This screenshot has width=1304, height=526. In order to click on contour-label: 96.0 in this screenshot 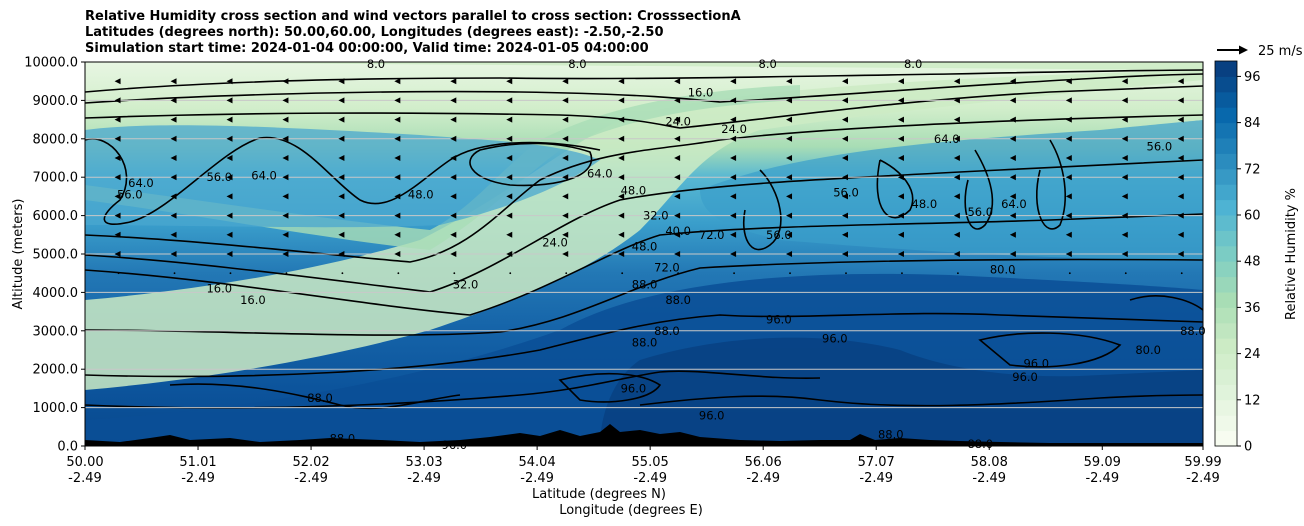, I will do `click(634, 388)`.